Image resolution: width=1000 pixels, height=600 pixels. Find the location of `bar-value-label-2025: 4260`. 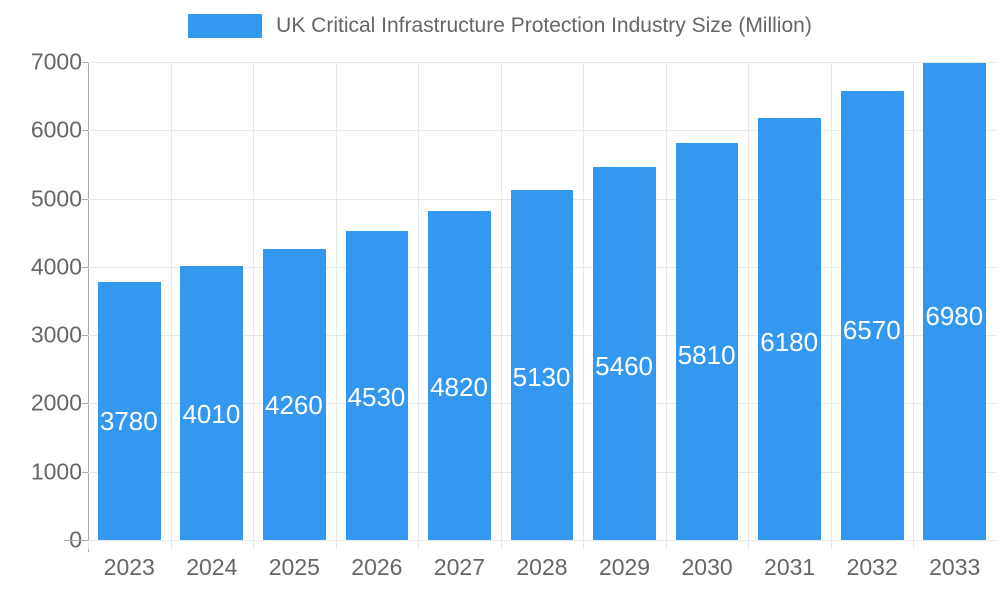

bar-value-label-2025: 4260 is located at coordinates (293, 405).